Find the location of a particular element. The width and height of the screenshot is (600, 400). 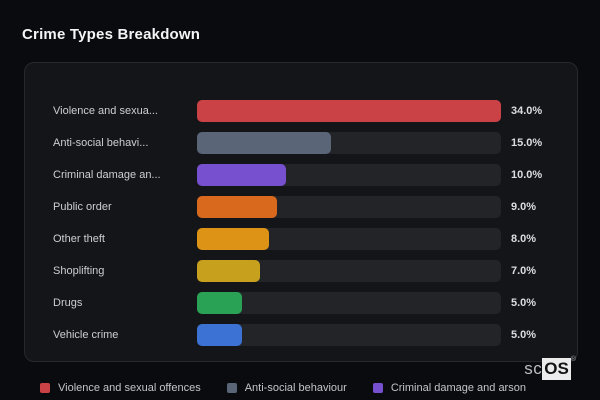

registered-mark-icon: ® is located at coordinates (573, 359).